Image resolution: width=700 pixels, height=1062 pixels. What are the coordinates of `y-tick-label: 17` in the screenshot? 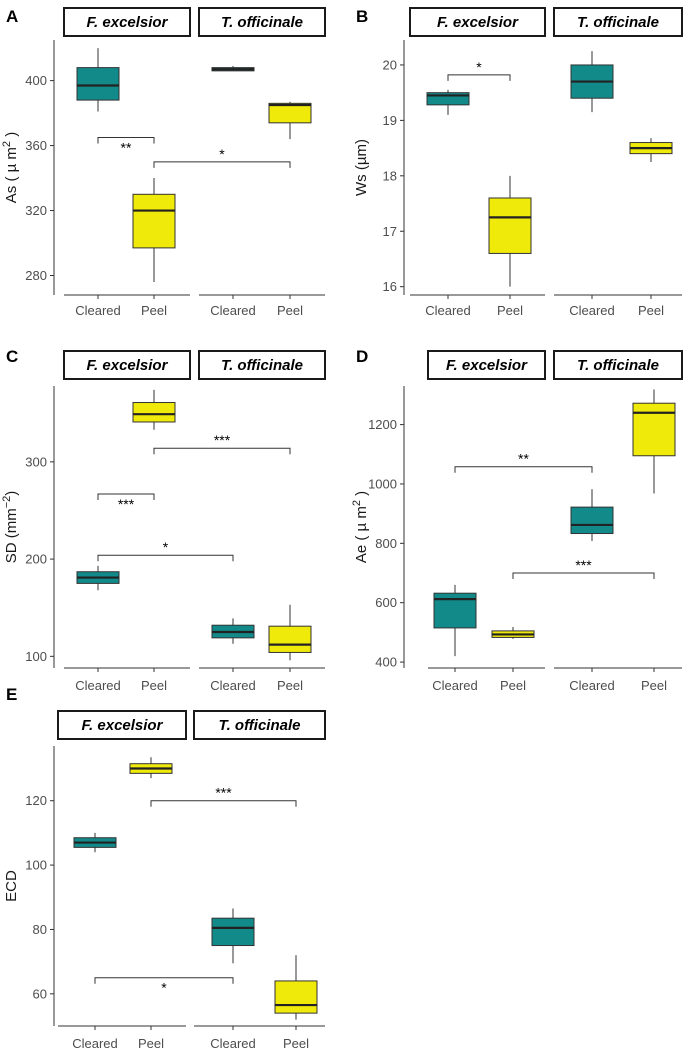 It's located at (390, 231).